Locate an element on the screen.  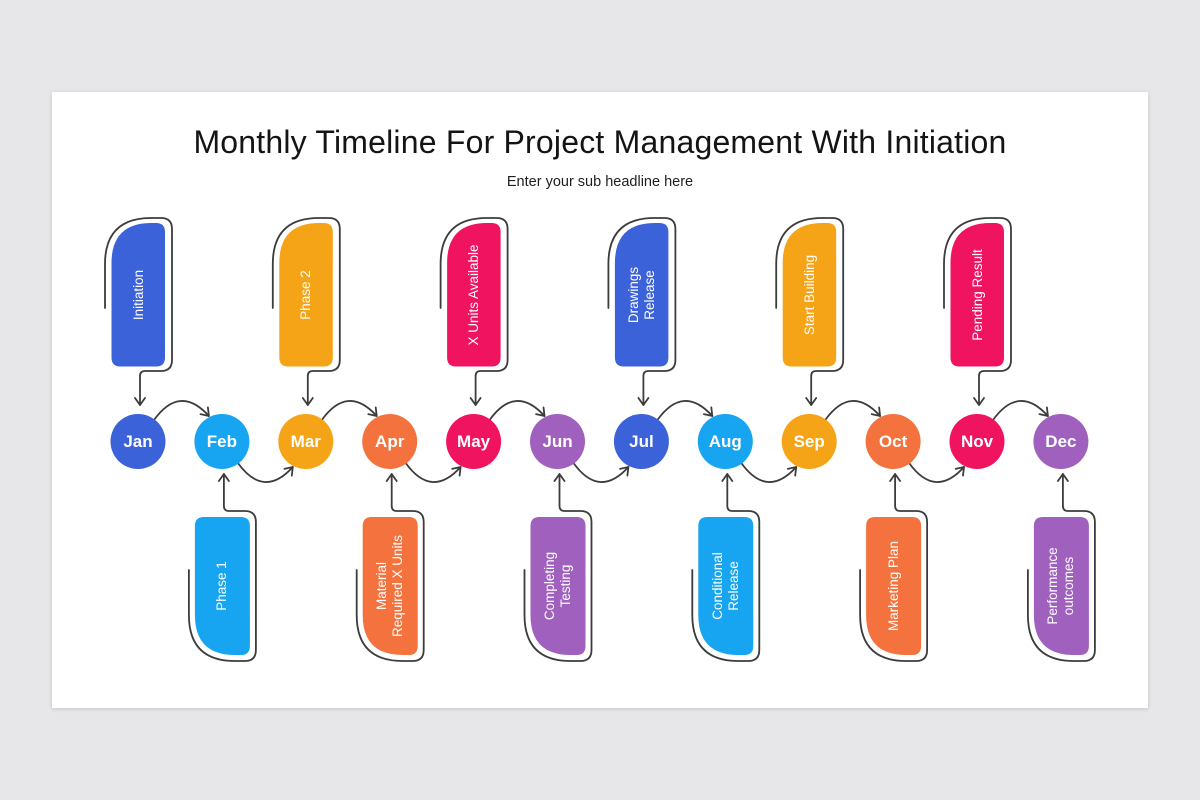
flag-outline-mar is located at coordinates (306, 311).